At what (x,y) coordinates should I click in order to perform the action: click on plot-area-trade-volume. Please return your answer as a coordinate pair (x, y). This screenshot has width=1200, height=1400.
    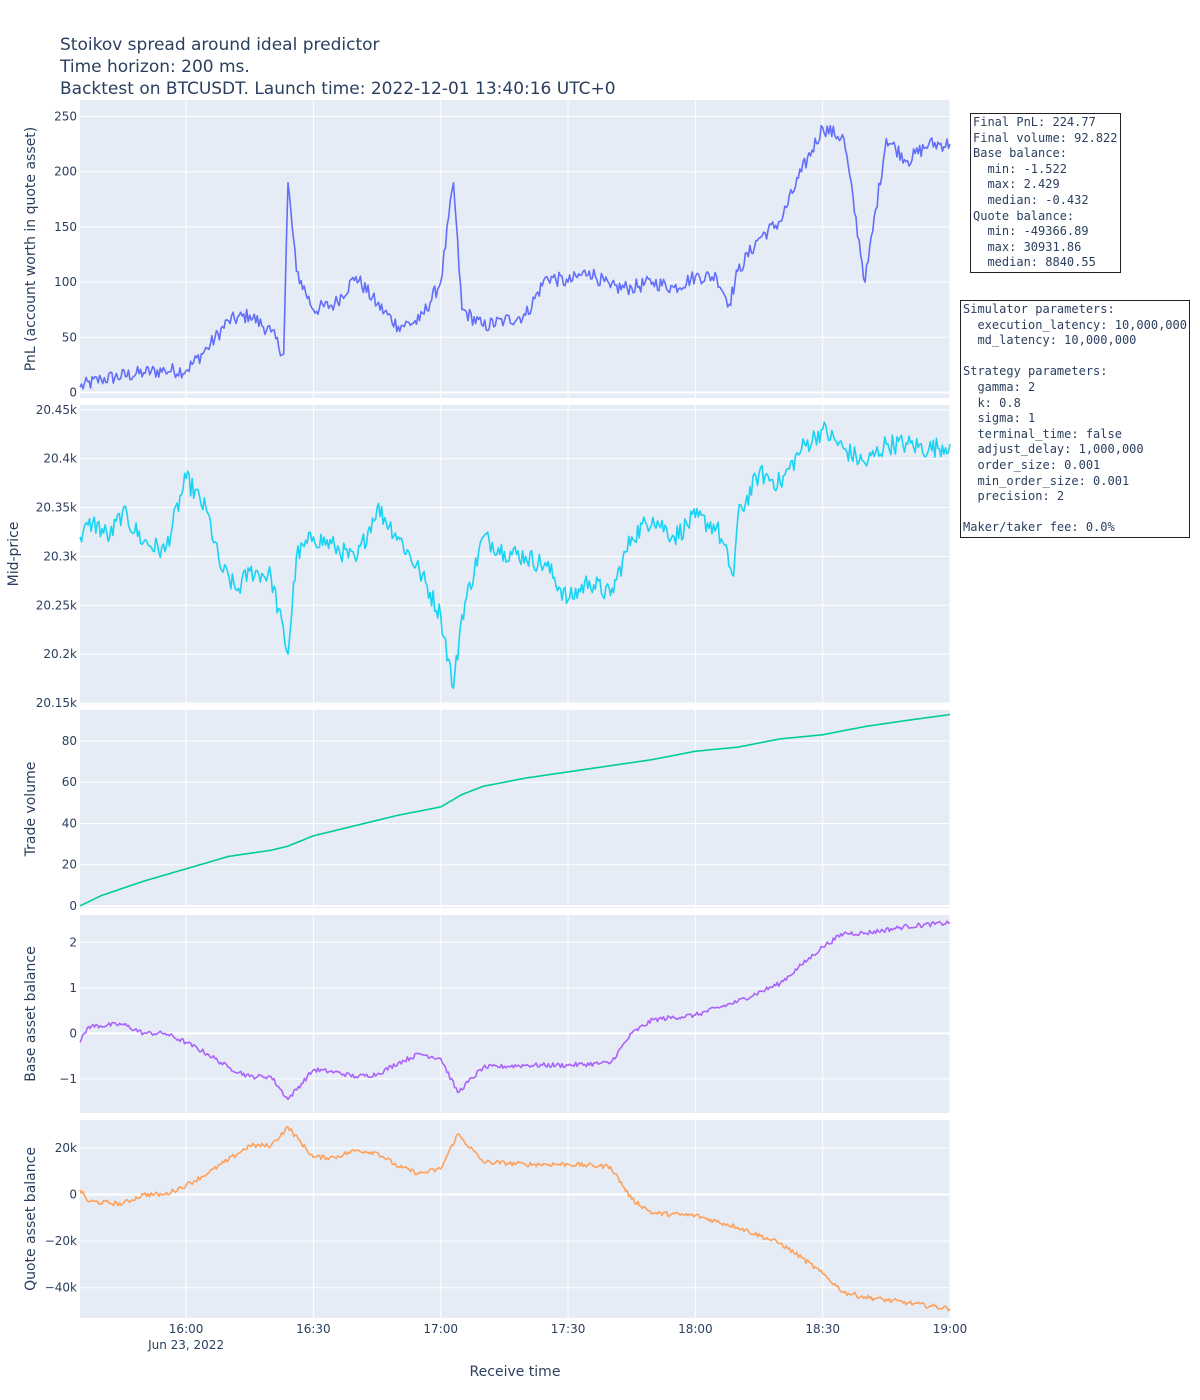
    Looking at the image, I should click on (515, 809).